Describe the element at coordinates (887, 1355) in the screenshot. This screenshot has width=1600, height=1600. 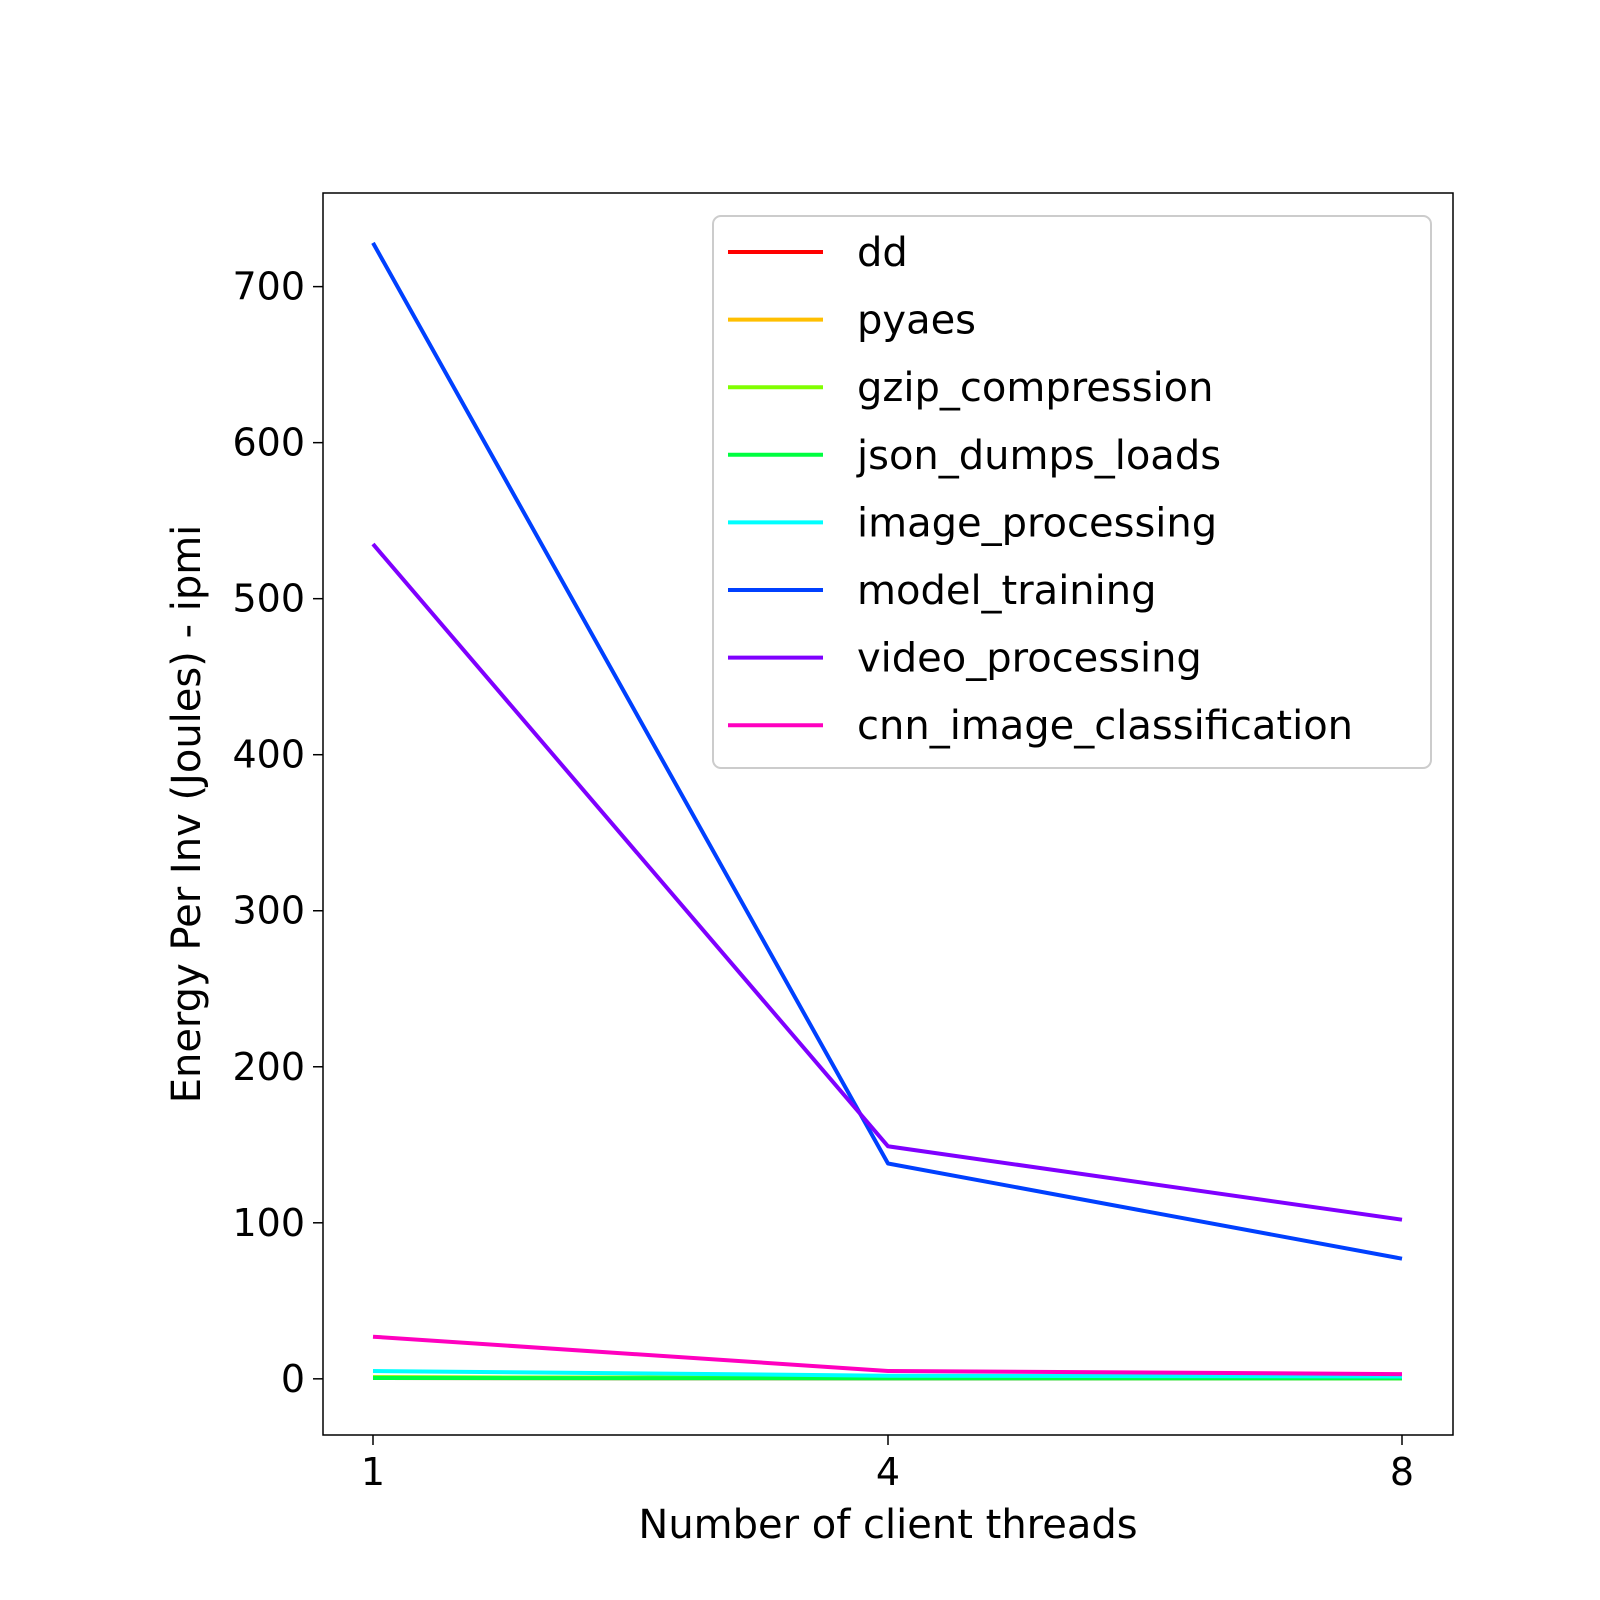
I see `series-line-cnn-image-classification` at that location.